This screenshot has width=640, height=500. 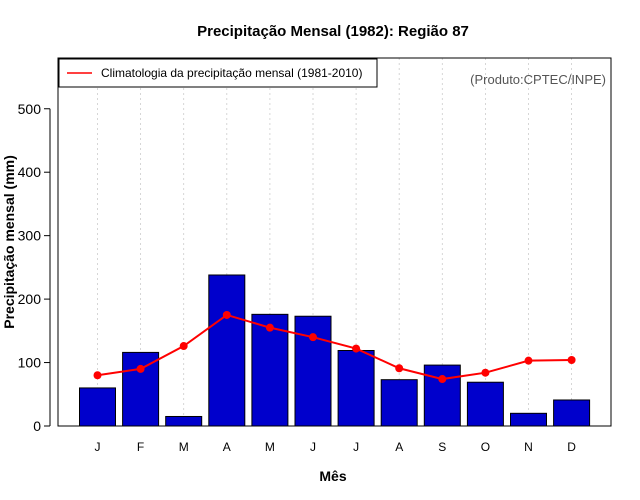 I want to click on y-tick-label: 300, so click(x=30, y=236).